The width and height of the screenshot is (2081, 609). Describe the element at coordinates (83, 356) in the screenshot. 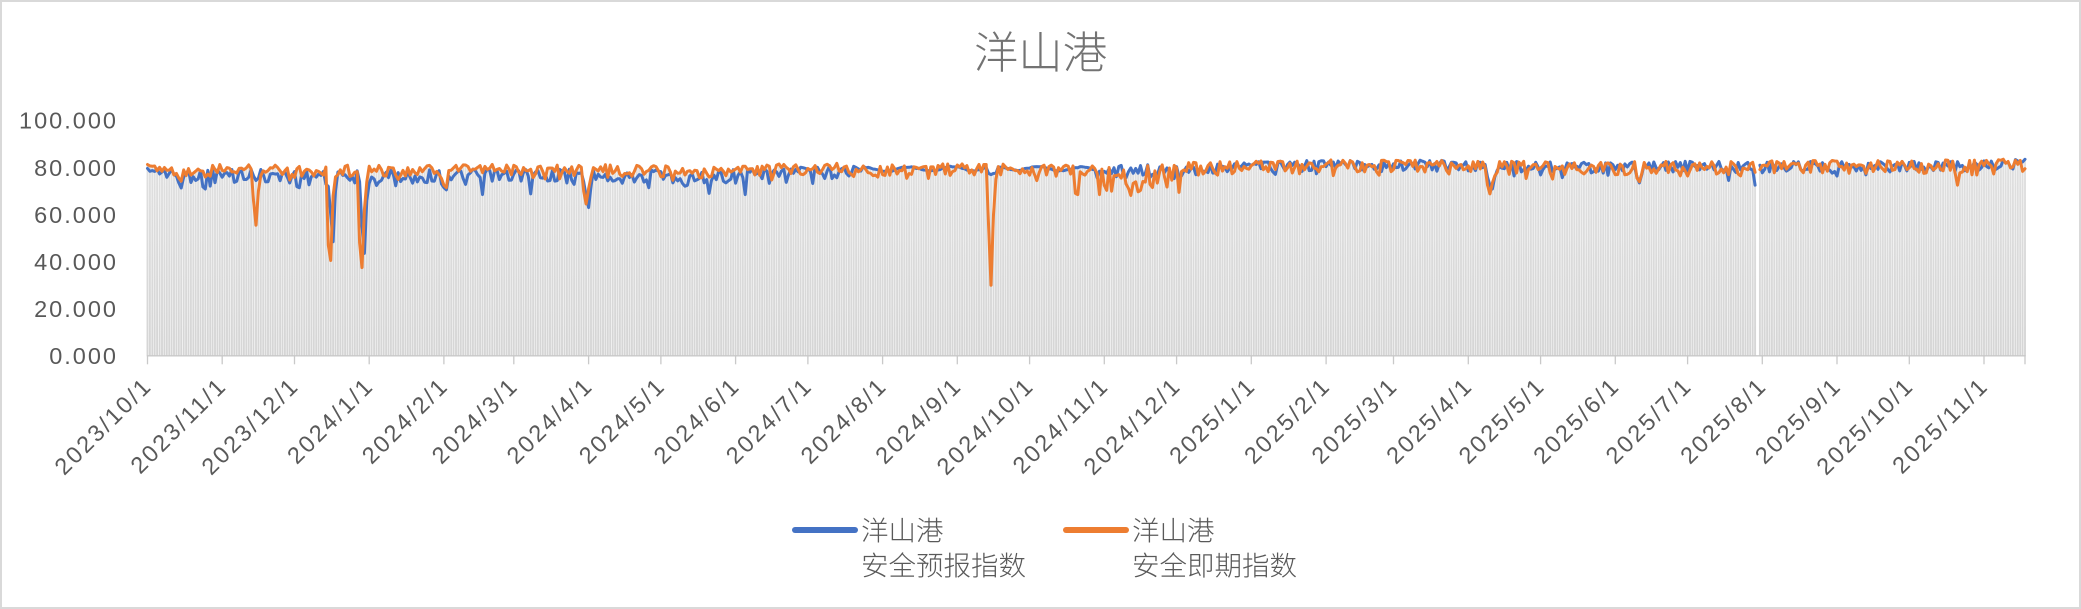

I see `svg-text: 0.000` at that location.